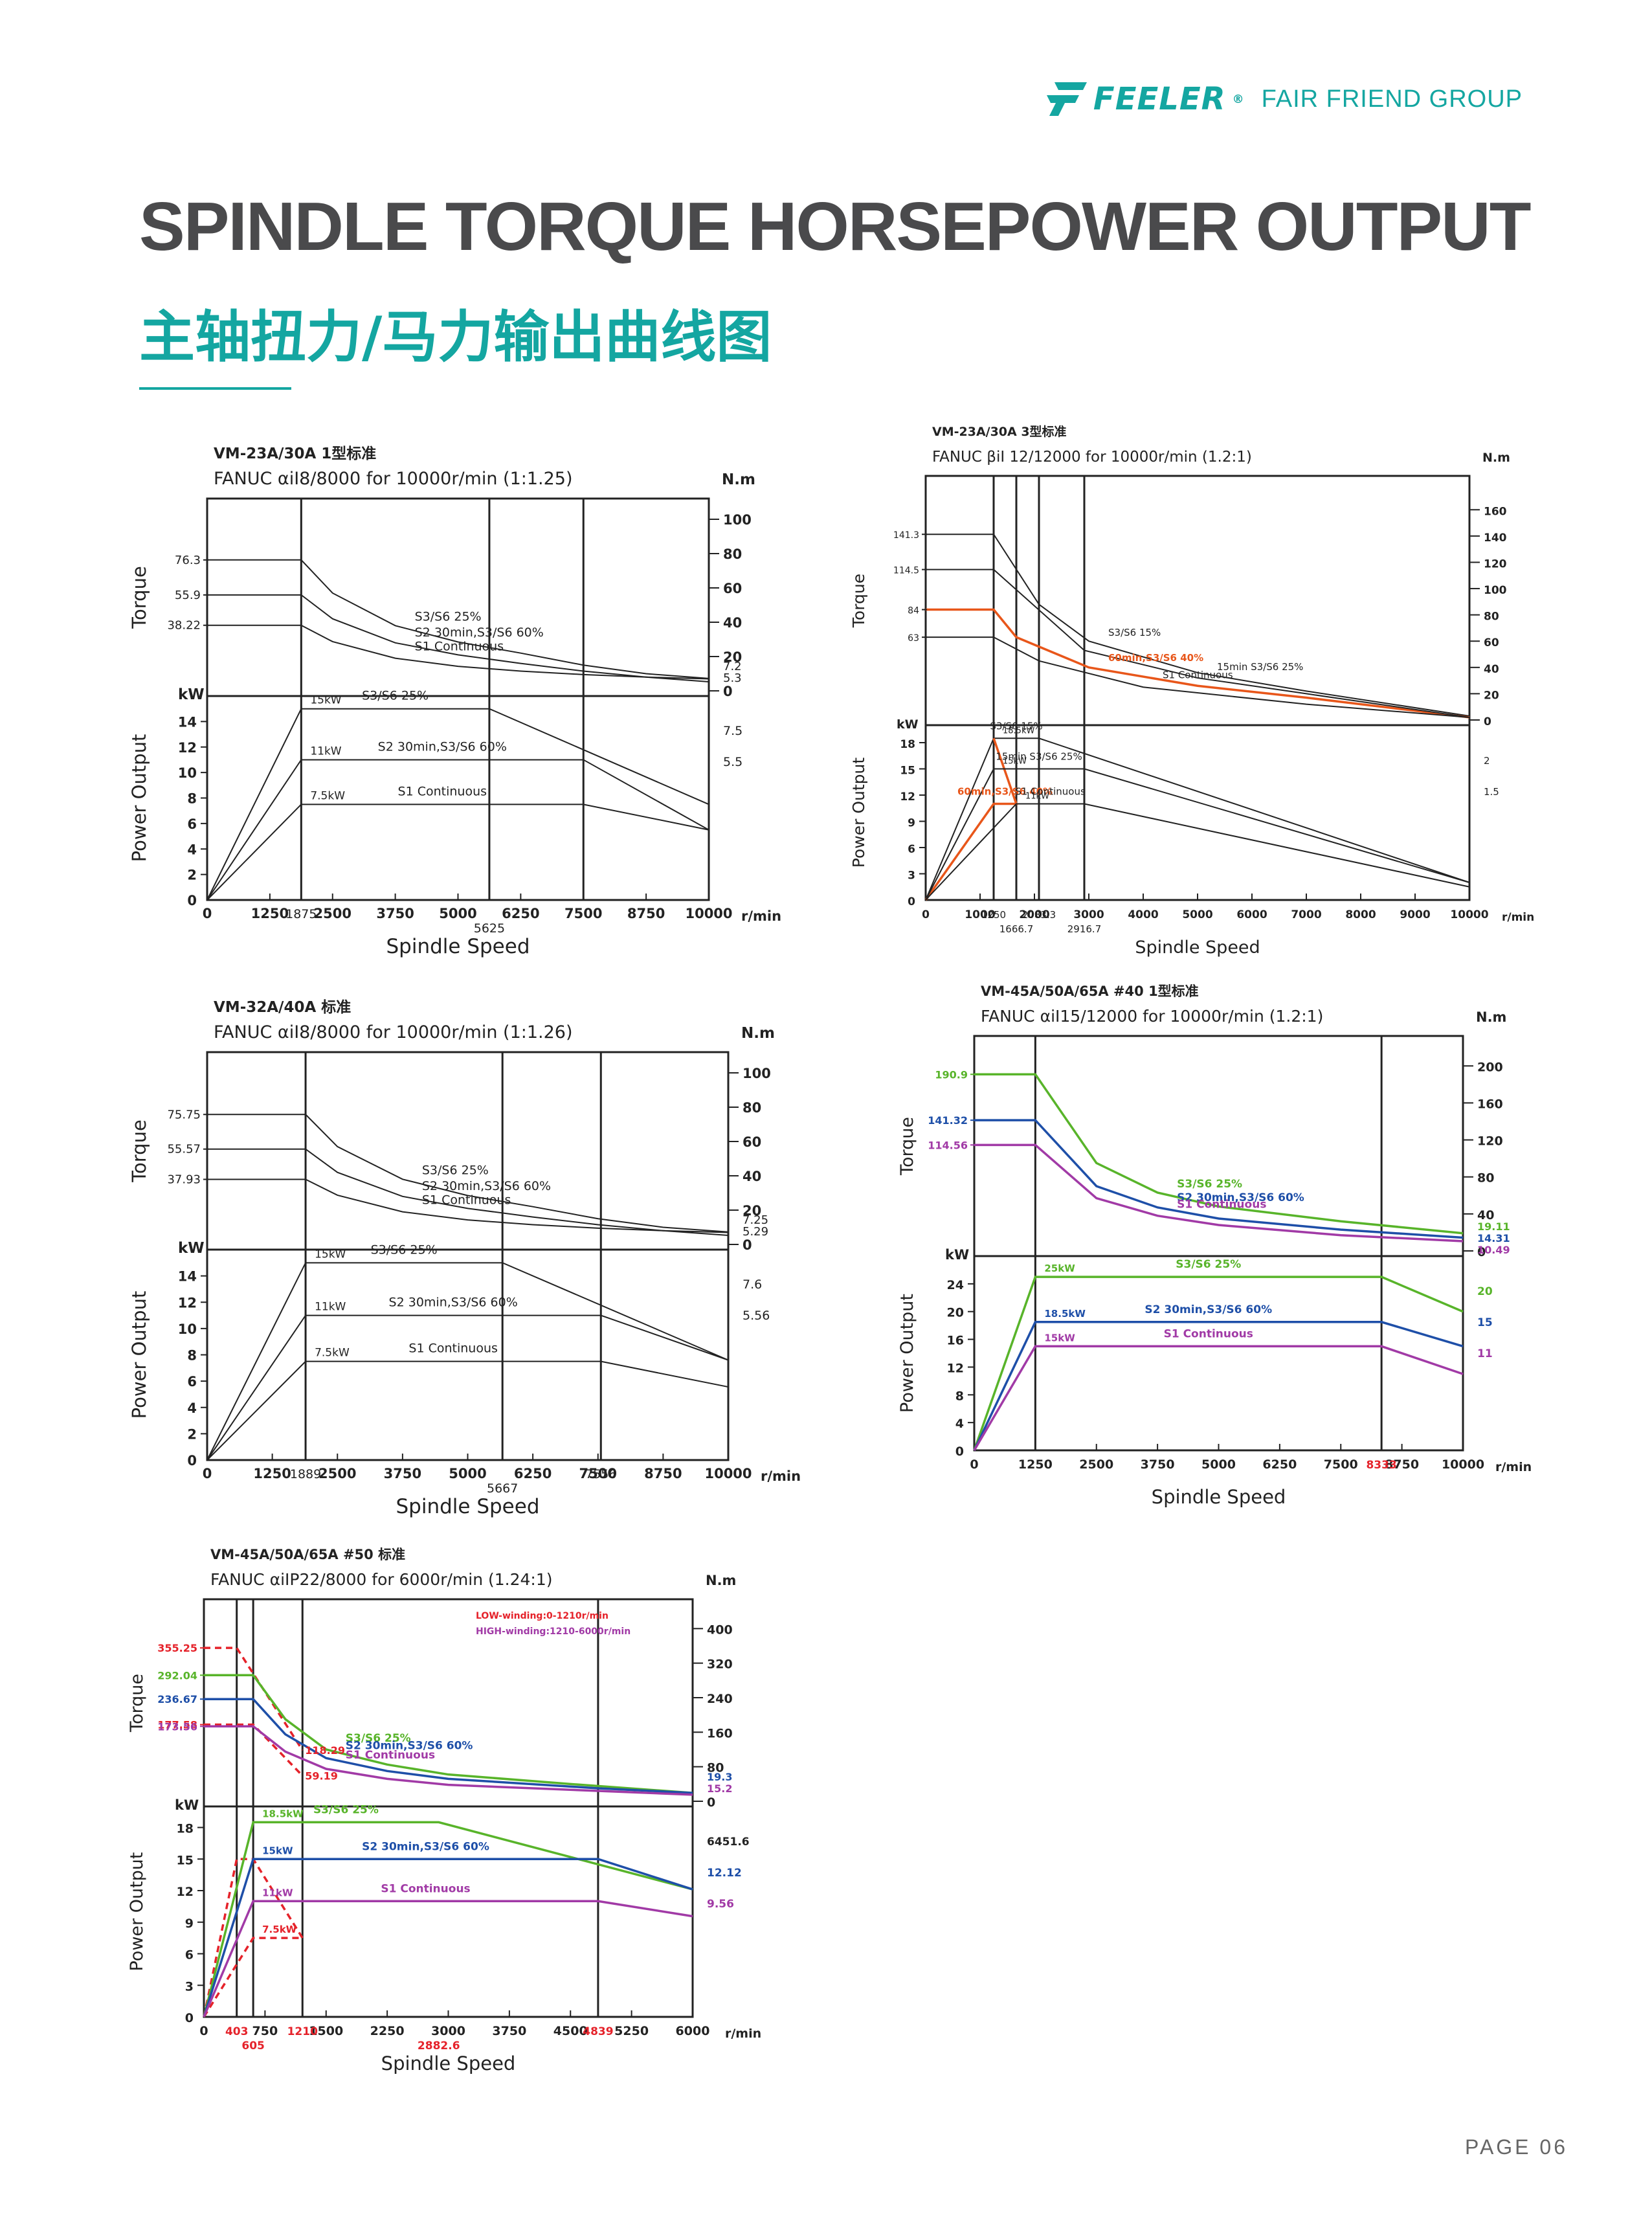  I want to click on page-subtitle: 主轴扭力/马力输出曲线图, so click(455, 337).